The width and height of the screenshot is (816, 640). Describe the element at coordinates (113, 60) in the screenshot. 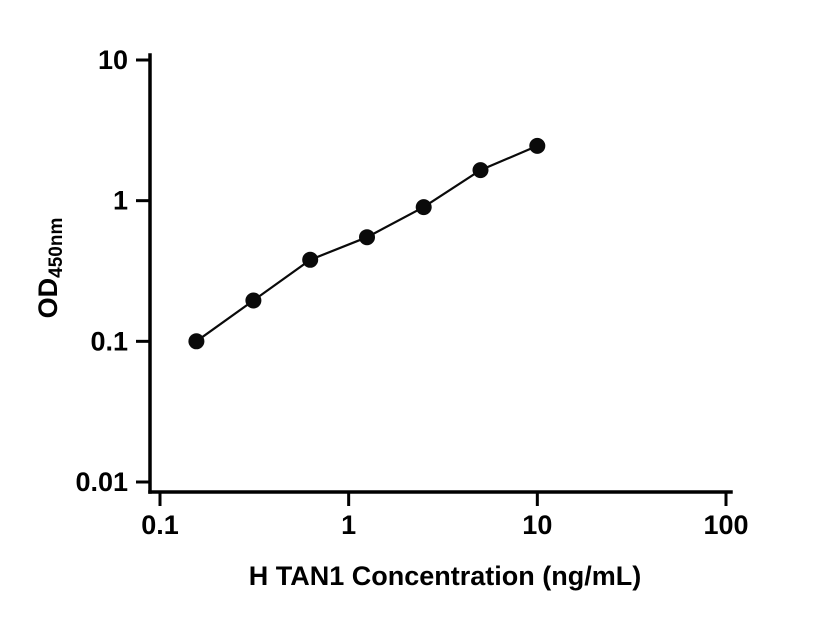

I see `y-tick-label: 10` at that location.